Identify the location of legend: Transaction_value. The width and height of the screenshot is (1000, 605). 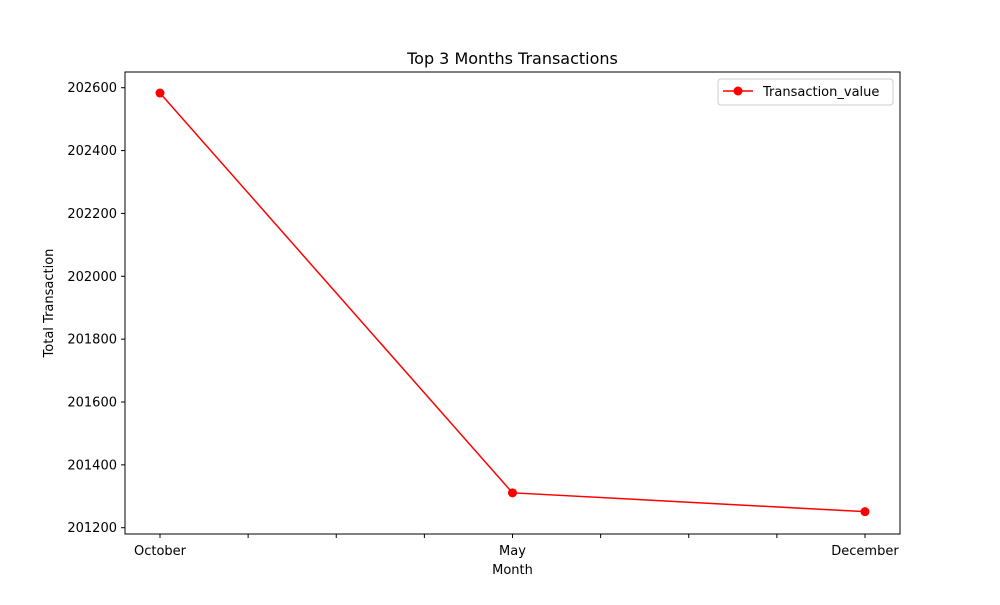
(805, 92).